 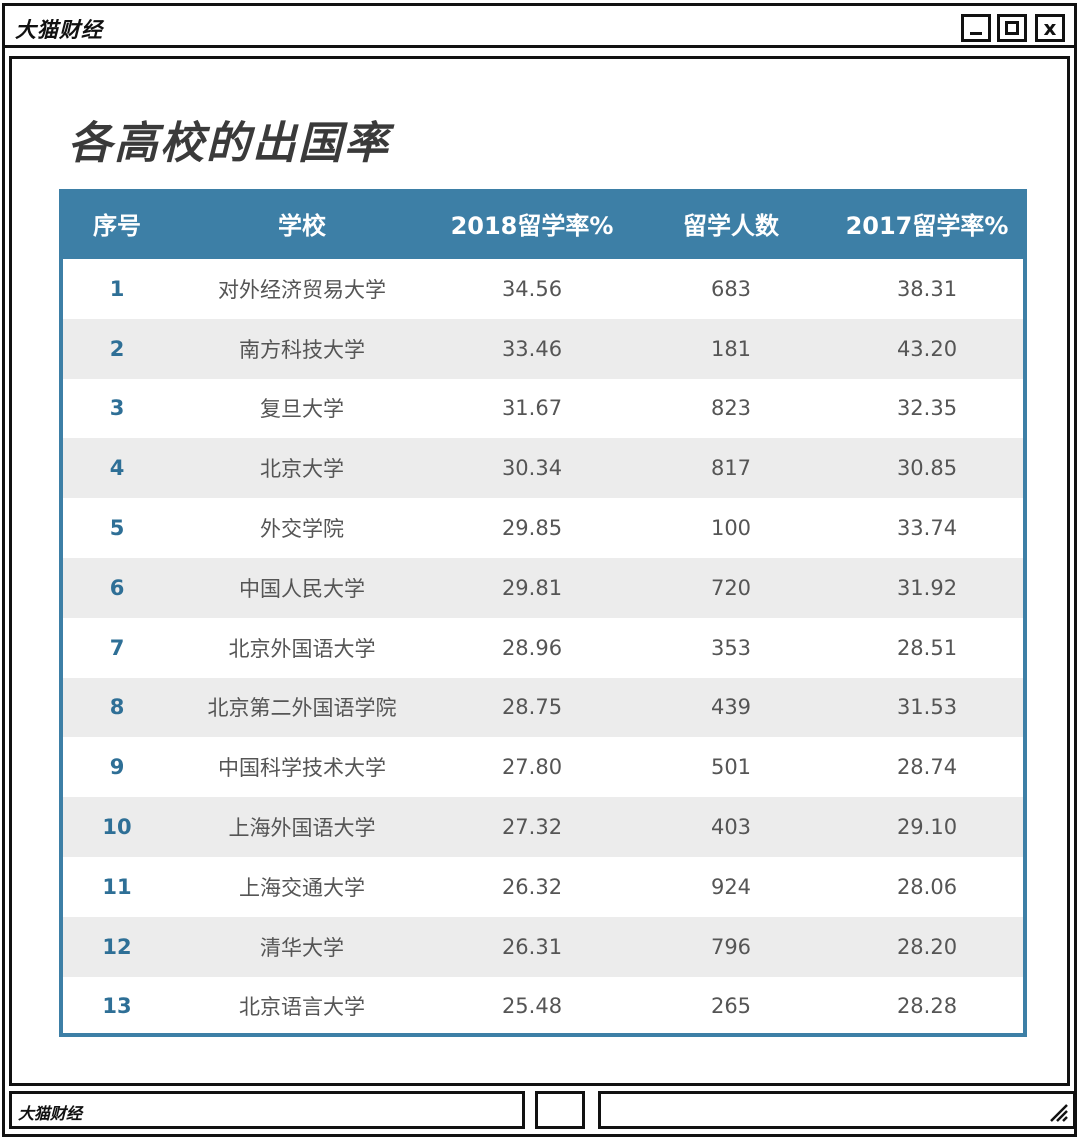 I want to click on row-count: 823, so click(x=731, y=408).